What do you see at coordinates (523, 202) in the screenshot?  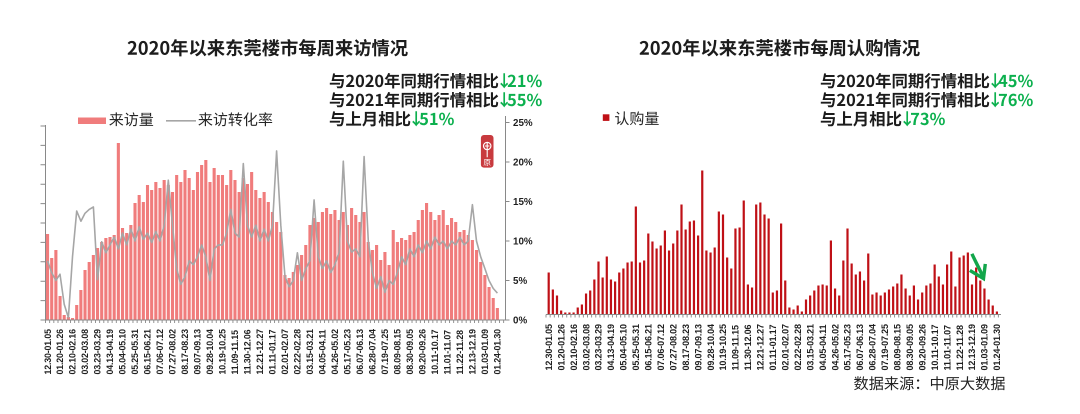 I see `svg-text: 15%` at bounding box center [523, 202].